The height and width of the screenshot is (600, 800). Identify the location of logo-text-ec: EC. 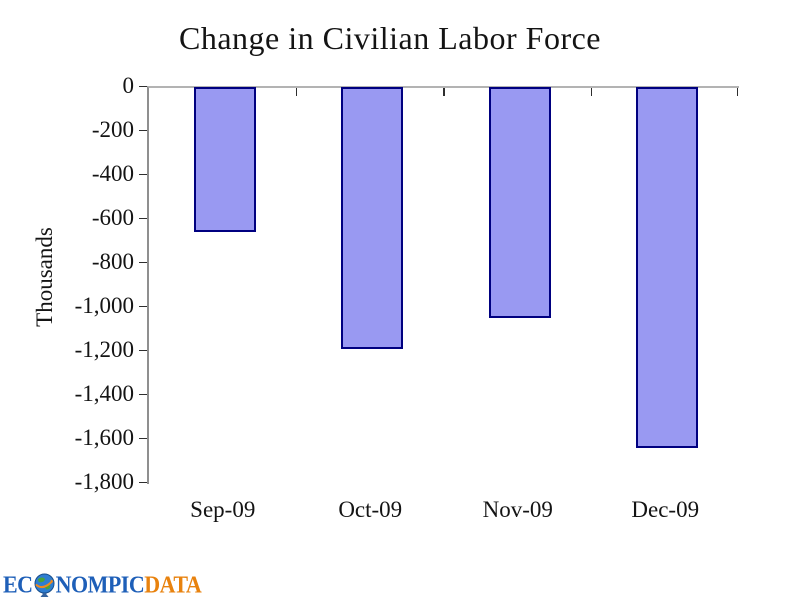
(18, 584).